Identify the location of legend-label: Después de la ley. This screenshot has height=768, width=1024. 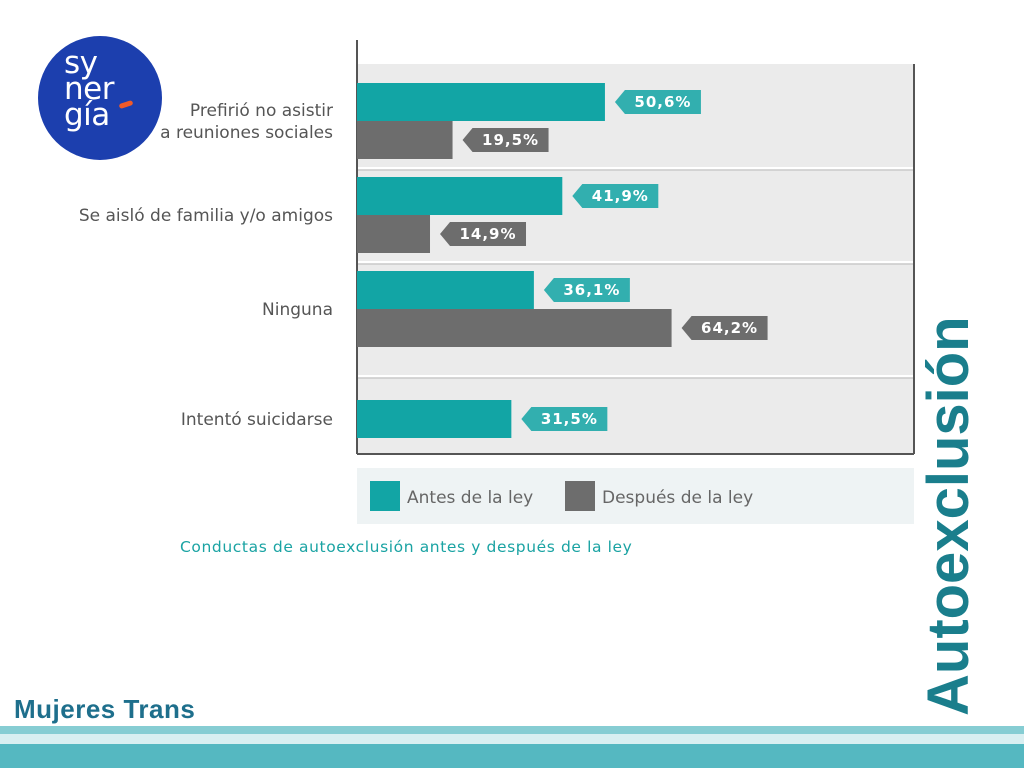
(677, 498).